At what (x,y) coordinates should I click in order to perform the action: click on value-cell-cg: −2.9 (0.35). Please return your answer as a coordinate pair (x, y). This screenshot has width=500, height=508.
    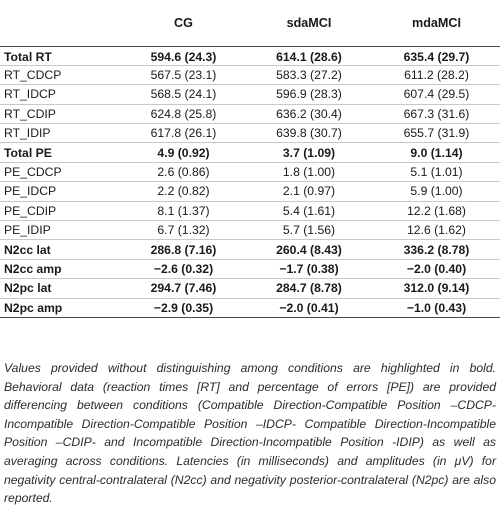
    Looking at the image, I should click on (183, 307).